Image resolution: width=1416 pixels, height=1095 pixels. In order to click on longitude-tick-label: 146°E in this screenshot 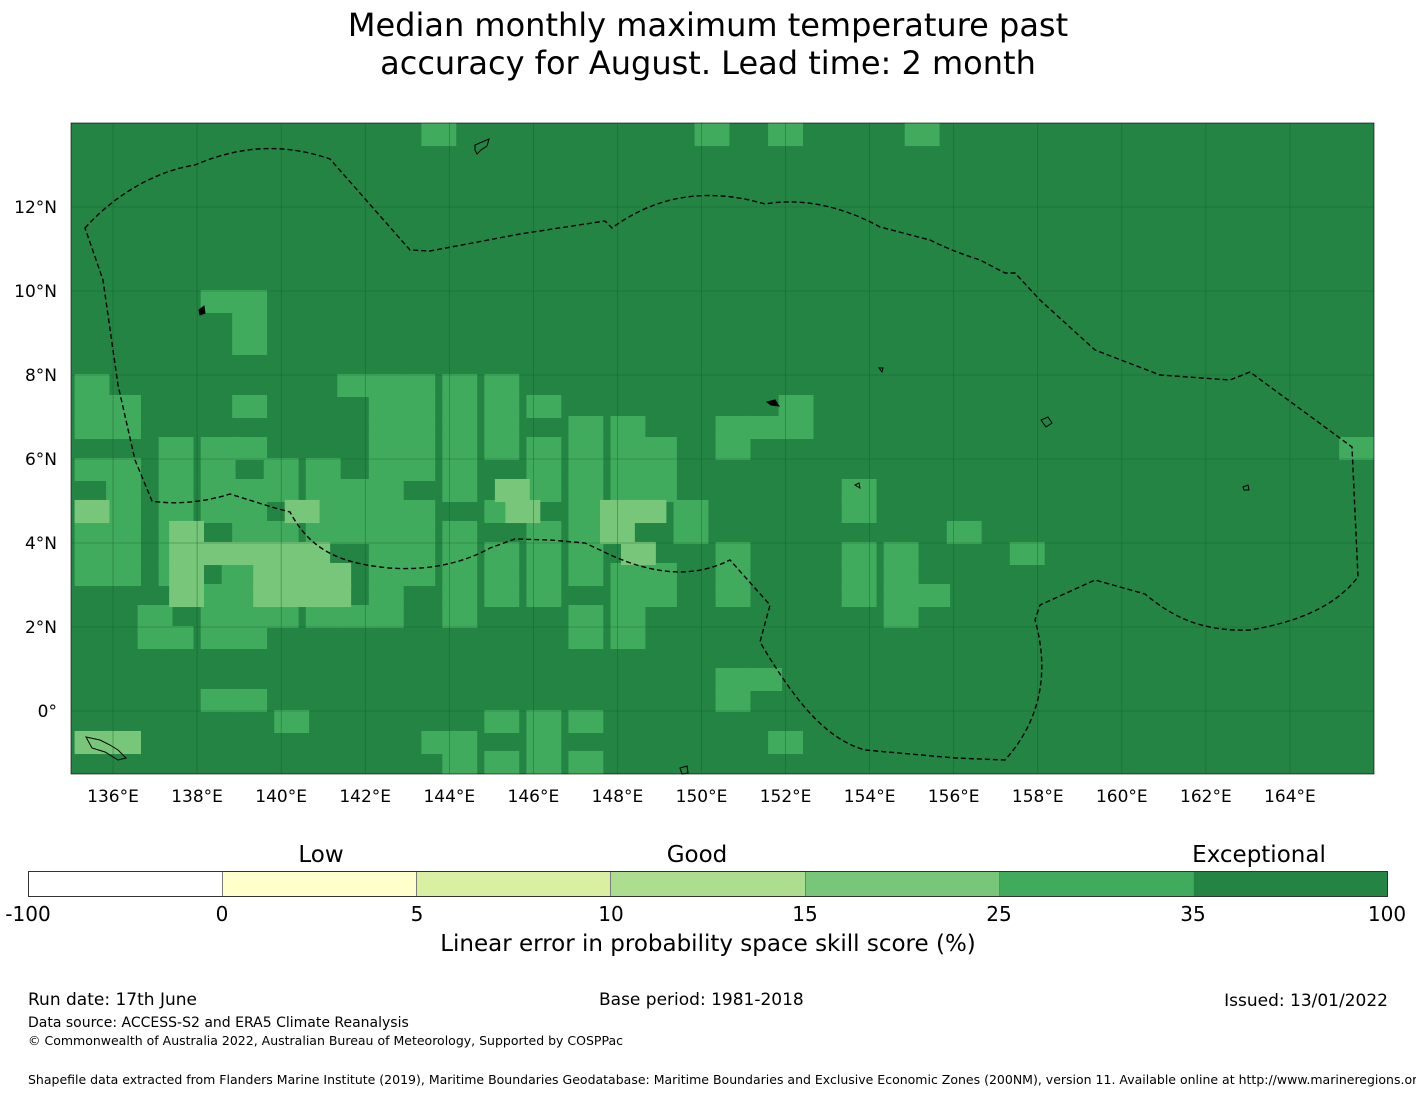, I will do `click(534, 797)`.